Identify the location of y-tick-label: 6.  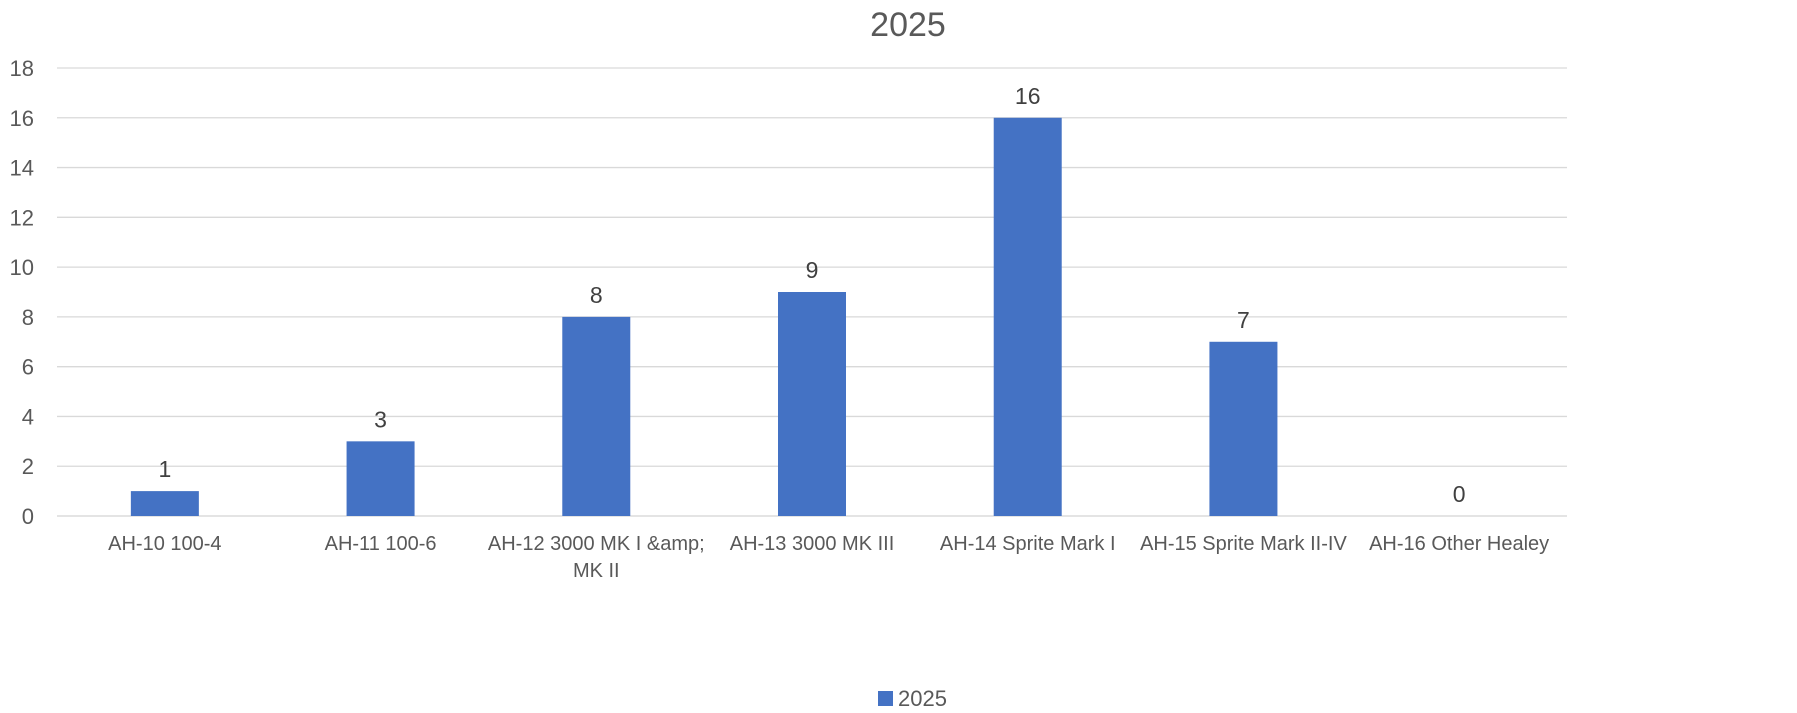
(28, 367).